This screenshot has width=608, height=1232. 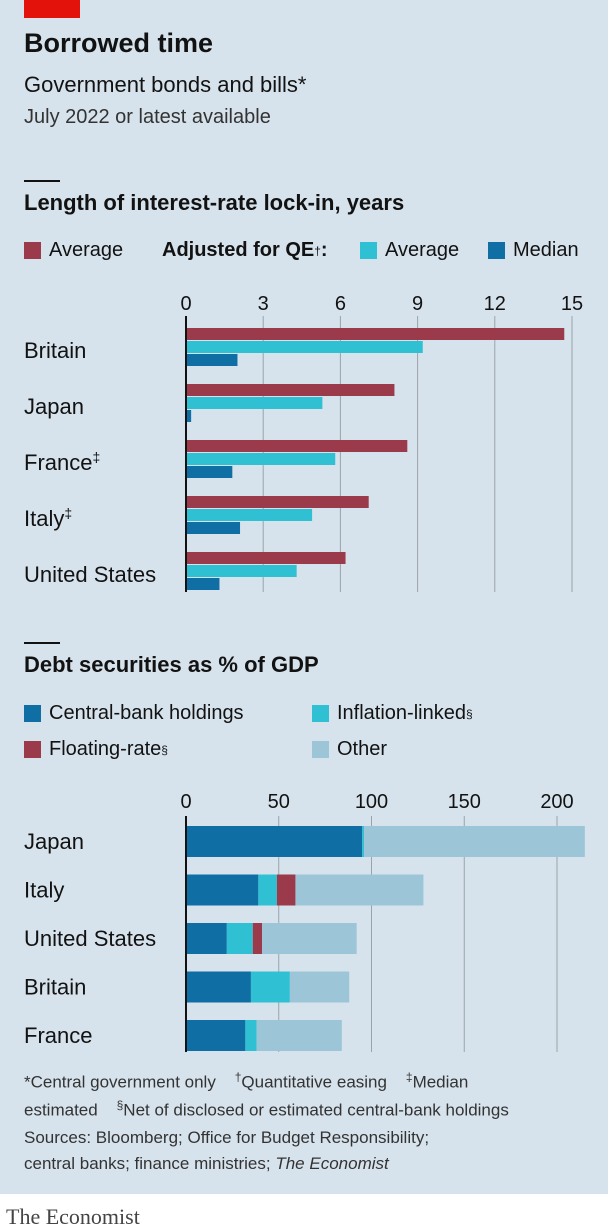 I want to click on legend-heading-mark: †, so click(x=317, y=250).